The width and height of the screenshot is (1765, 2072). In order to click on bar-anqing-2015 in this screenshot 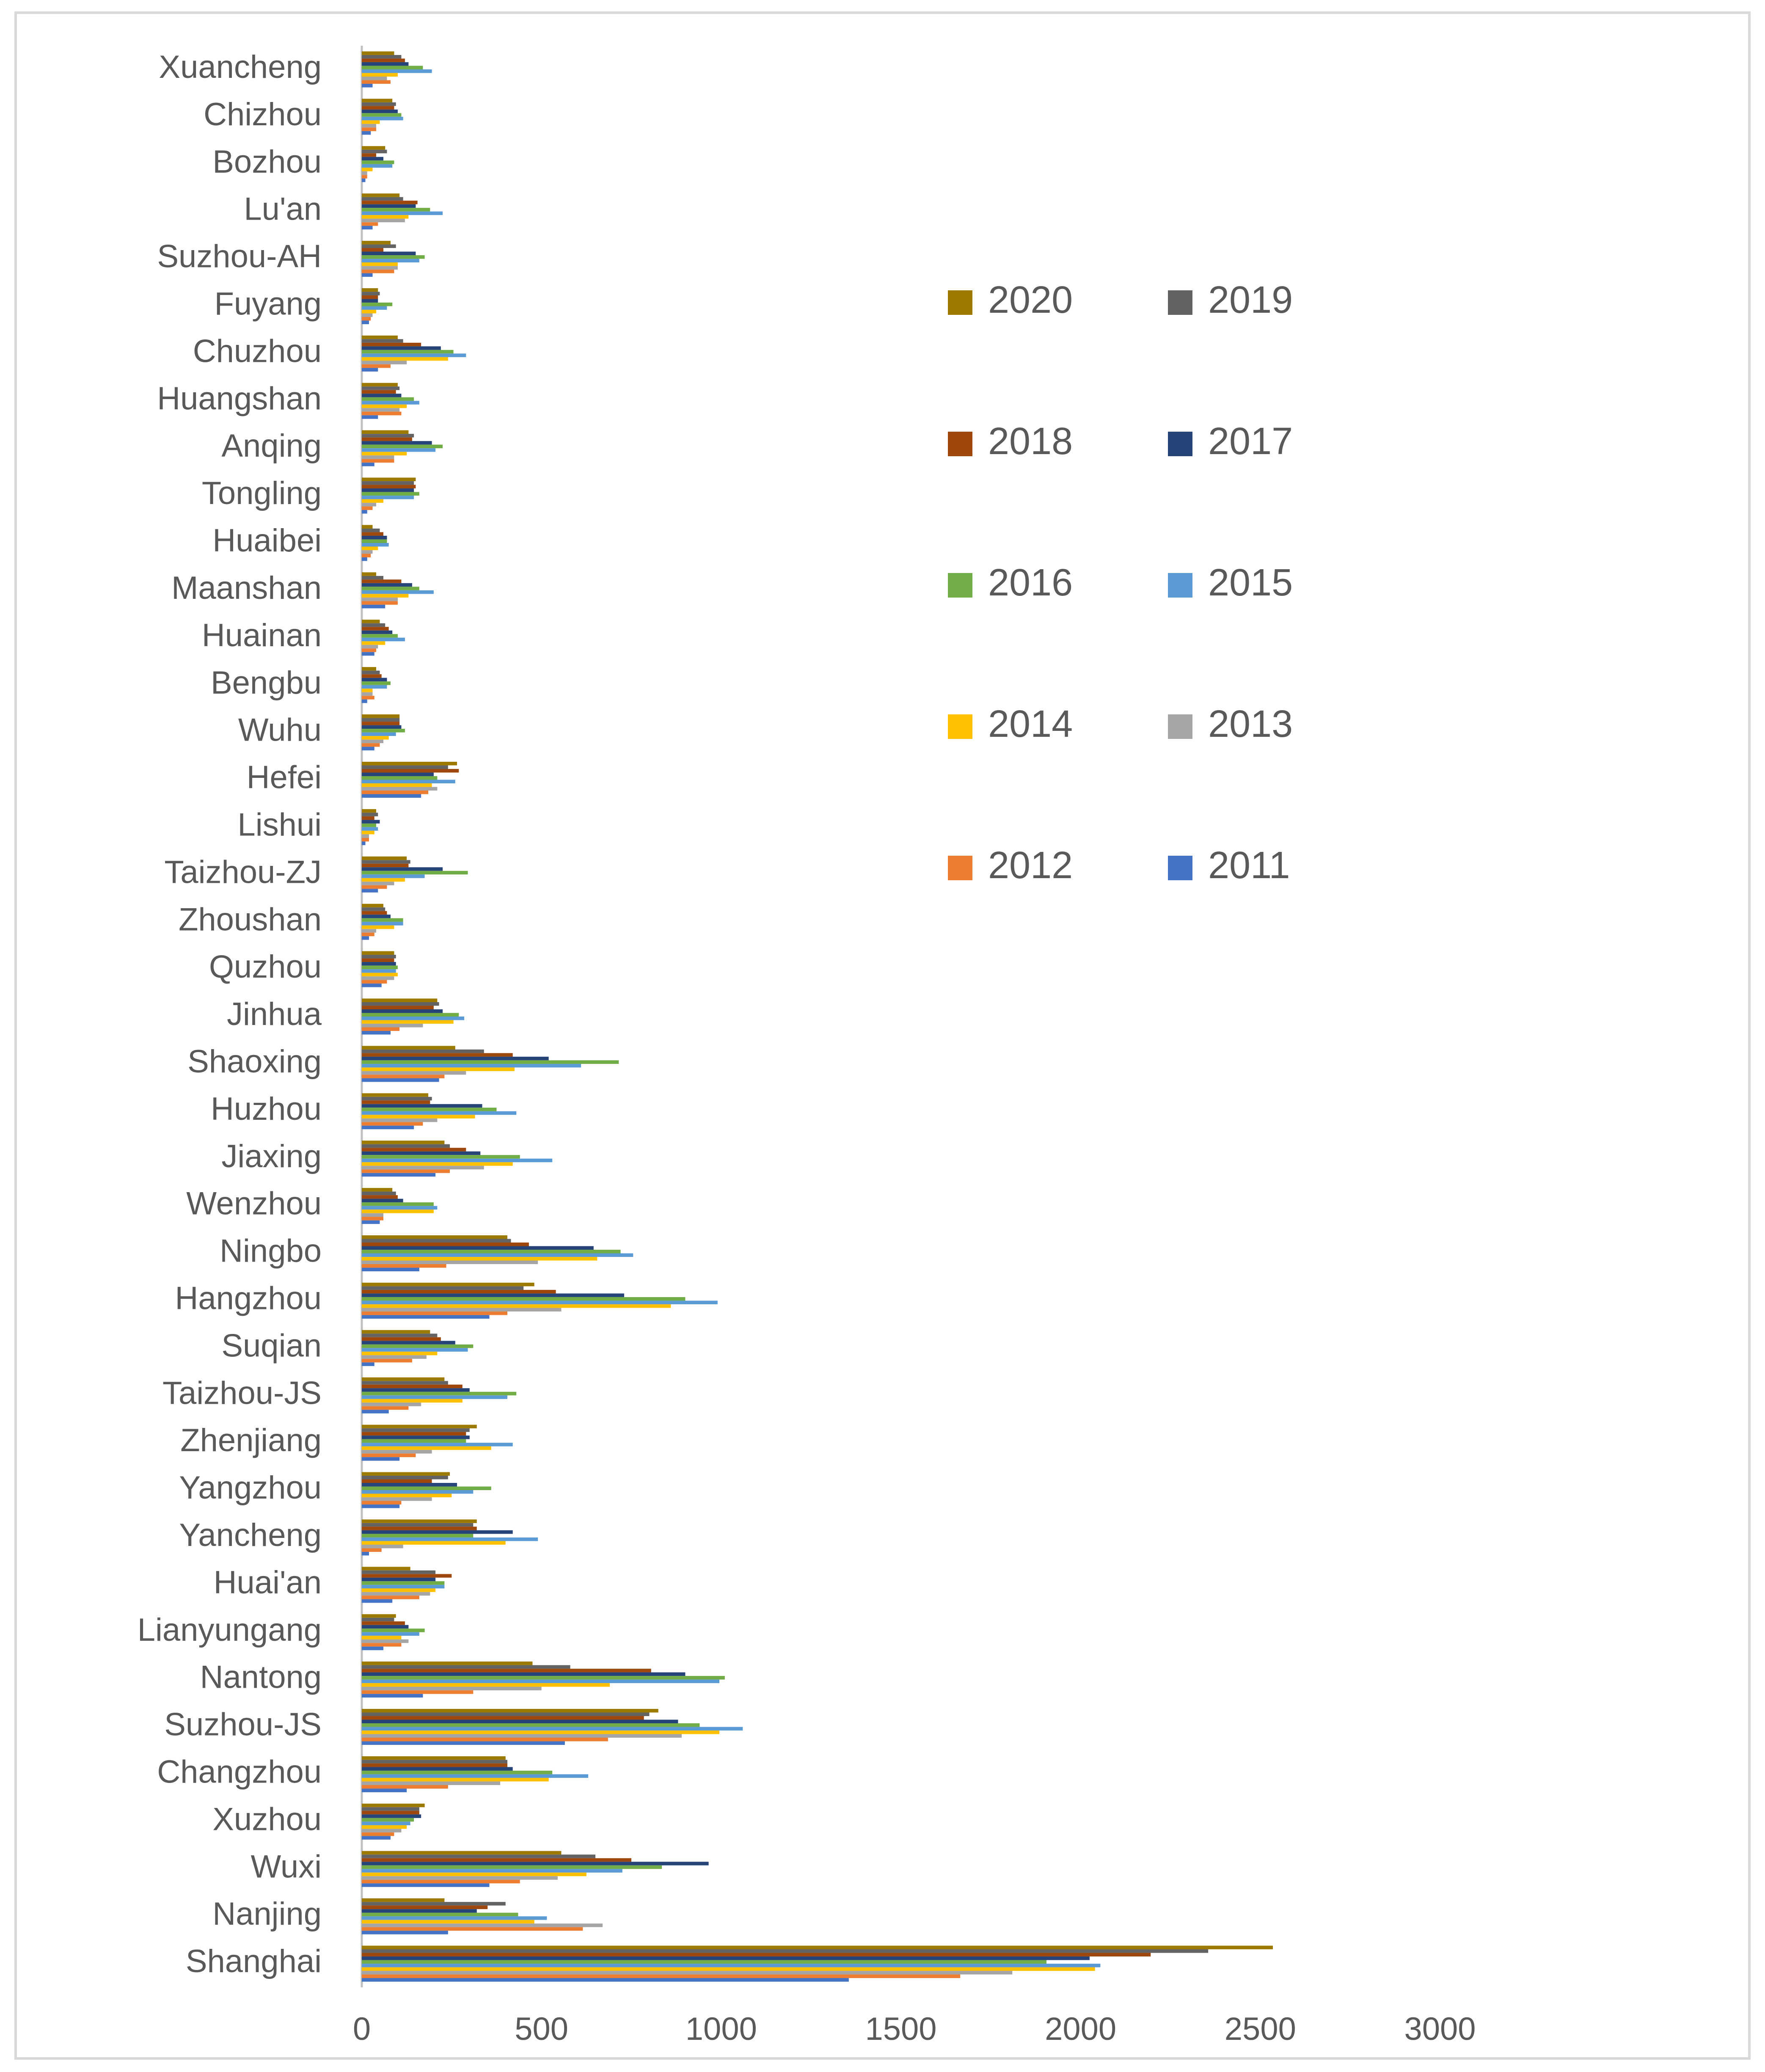, I will do `click(399, 450)`.